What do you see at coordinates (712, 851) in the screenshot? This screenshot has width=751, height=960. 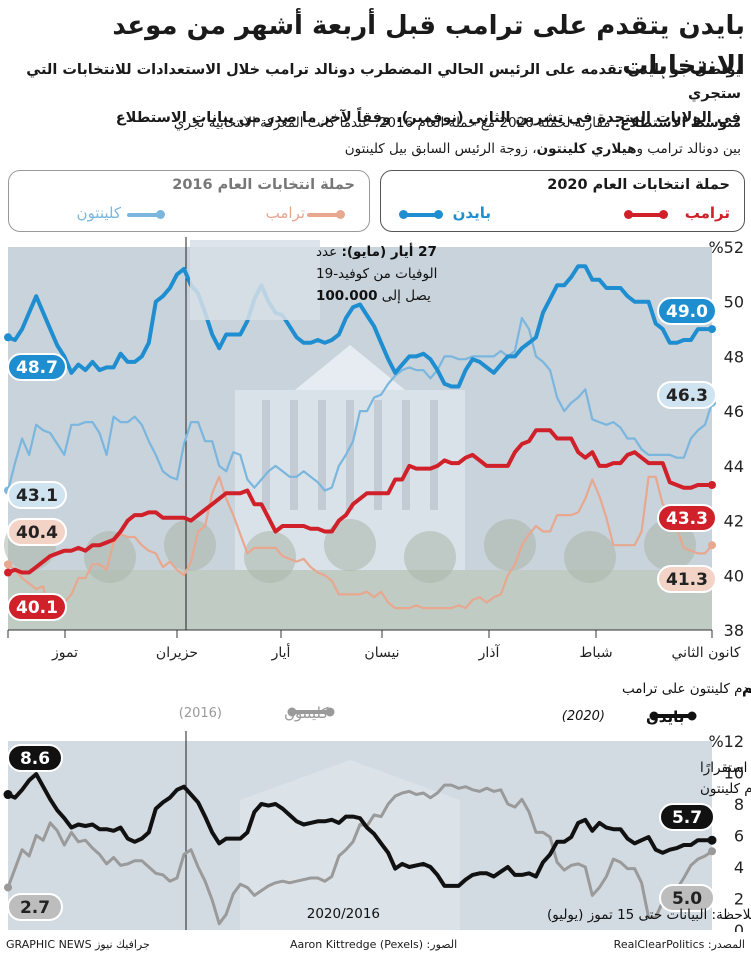 I see `lead-2016-end-dot` at bounding box center [712, 851].